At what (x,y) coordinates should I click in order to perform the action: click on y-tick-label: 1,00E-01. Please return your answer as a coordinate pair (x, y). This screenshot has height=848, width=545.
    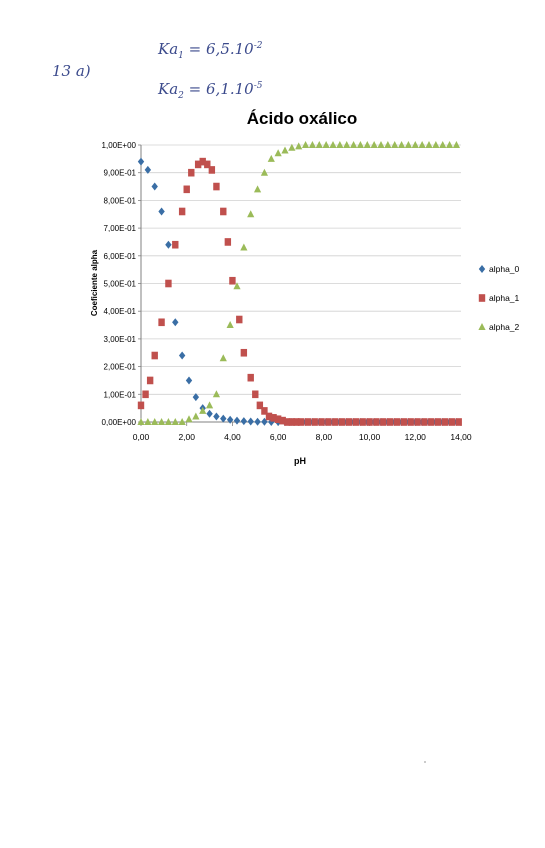
    Looking at the image, I should click on (120, 394).